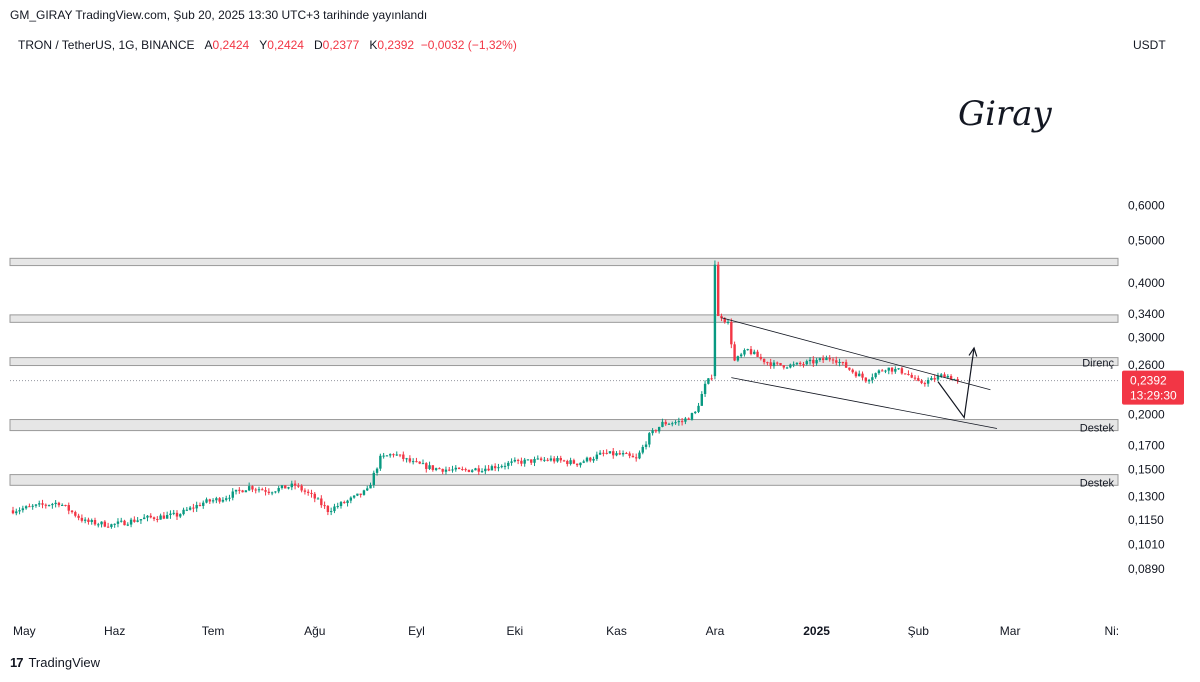  What do you see at coordinates (64, 662) in the screenshot?
I see `brand-name: TradingView` at bounding box center [64, 662].